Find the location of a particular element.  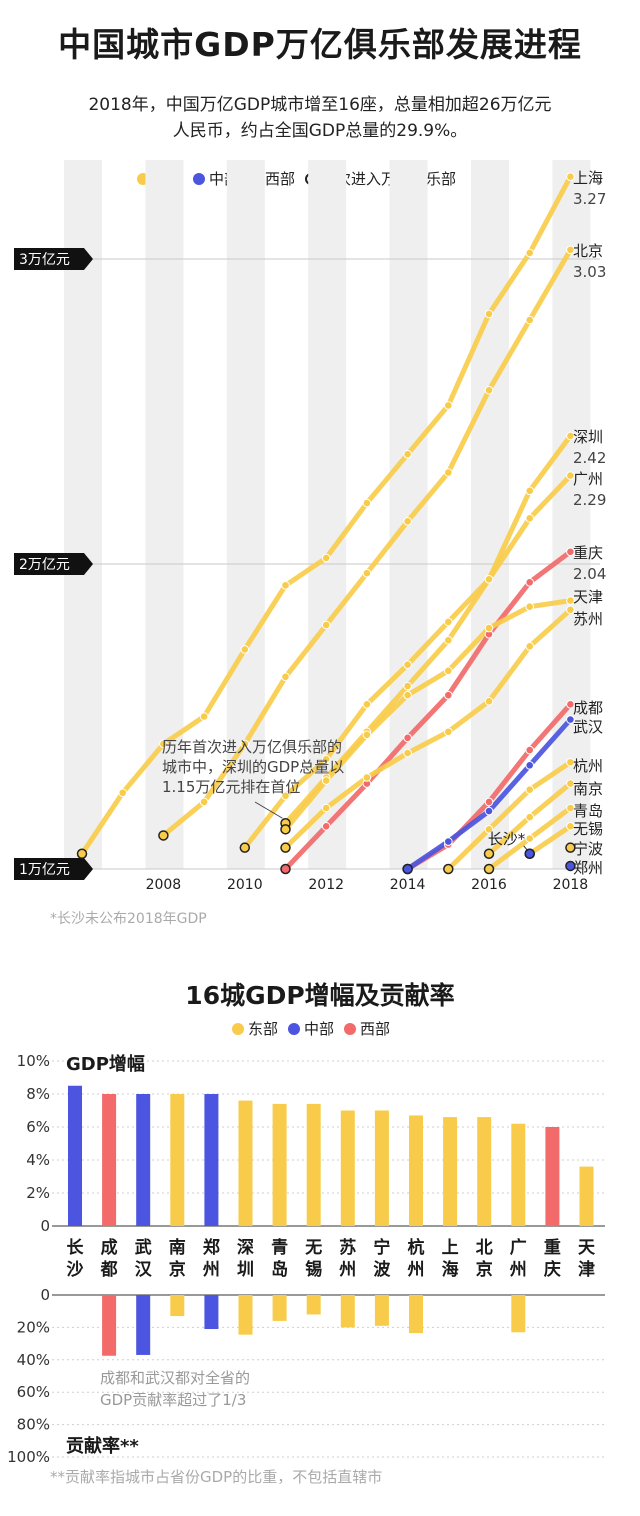

category-label-4-0: 郑 is located at coordinates (211, 1247).